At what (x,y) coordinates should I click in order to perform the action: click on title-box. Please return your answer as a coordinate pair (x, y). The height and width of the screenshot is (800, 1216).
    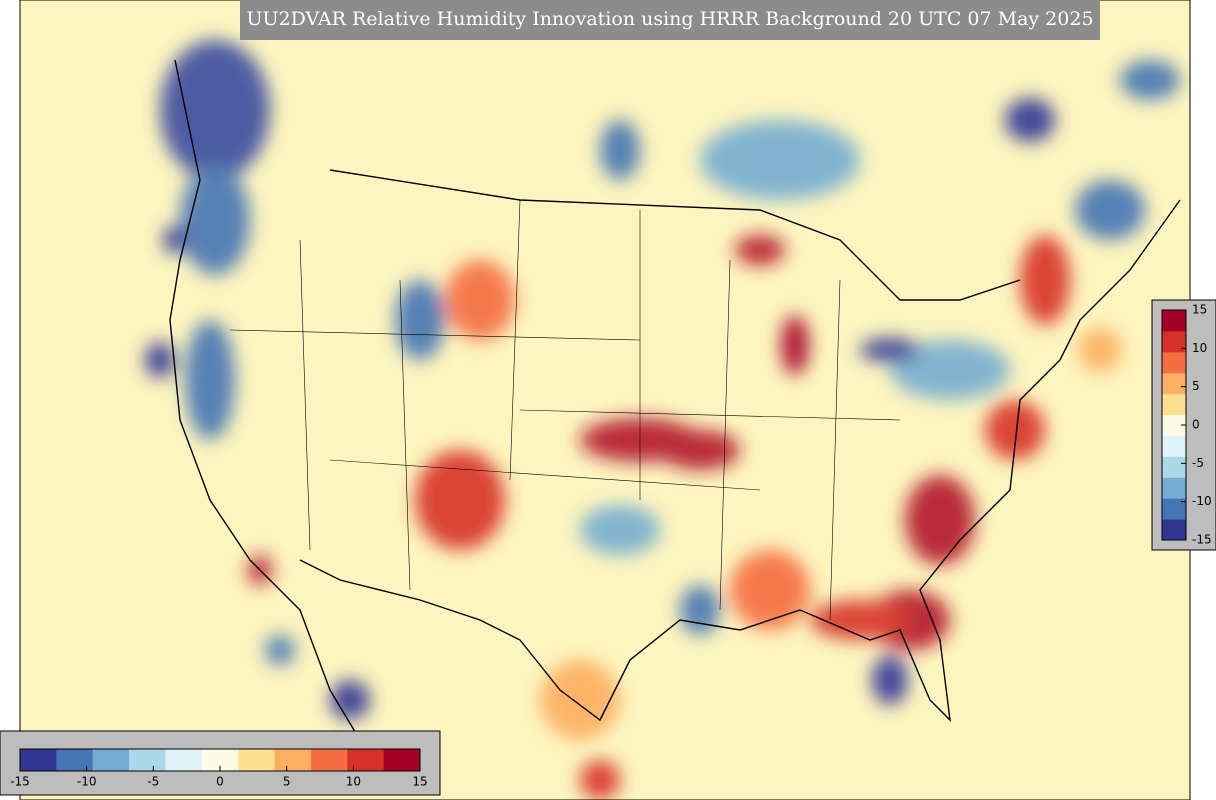
    Looking at the image, I should click on (670, 20).